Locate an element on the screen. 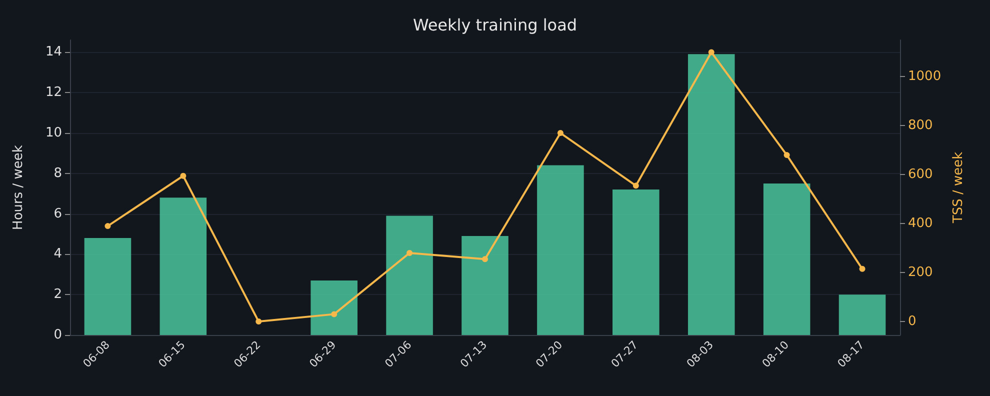 The width and height of the screenshot is (990, 396). y-tick-label: 0 is located at coordinates (58, 335).